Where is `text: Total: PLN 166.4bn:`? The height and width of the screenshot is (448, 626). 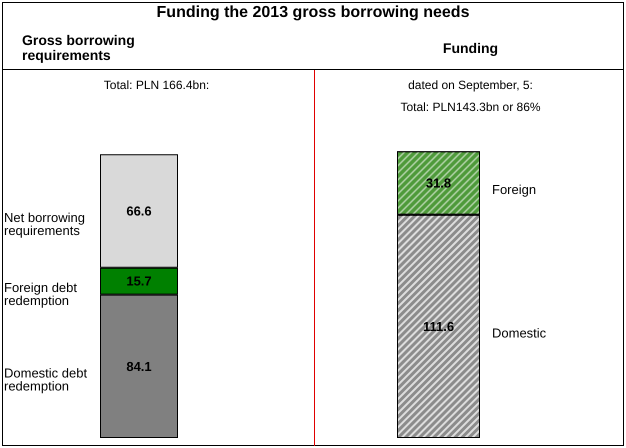 text: Total: PLN 166.4bn: is located at coordinates (156, 85).